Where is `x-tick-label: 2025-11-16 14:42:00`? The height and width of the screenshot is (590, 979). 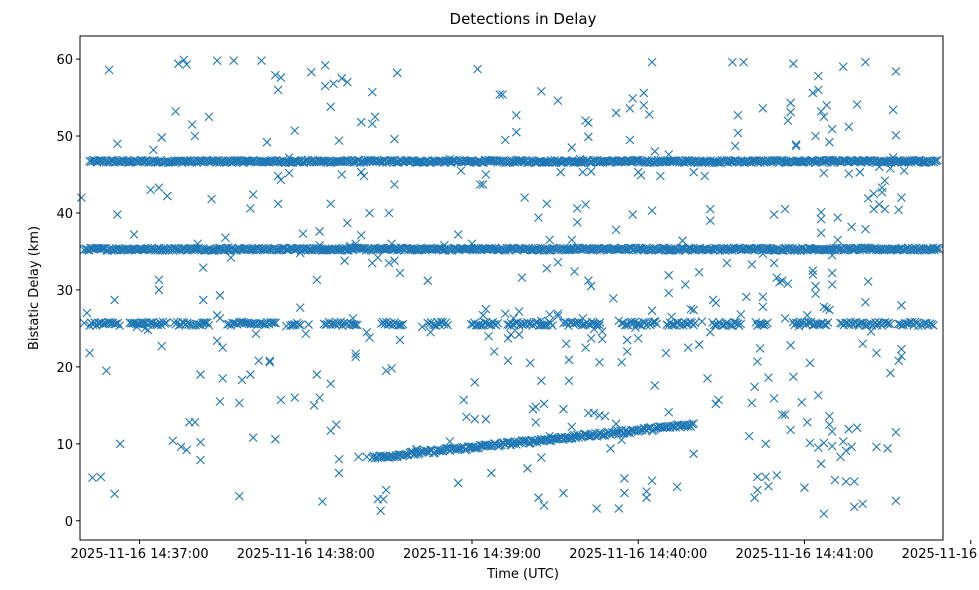
x-tick-label: 2025-11-16 14:42:00 is located at coordinates (940, 554).